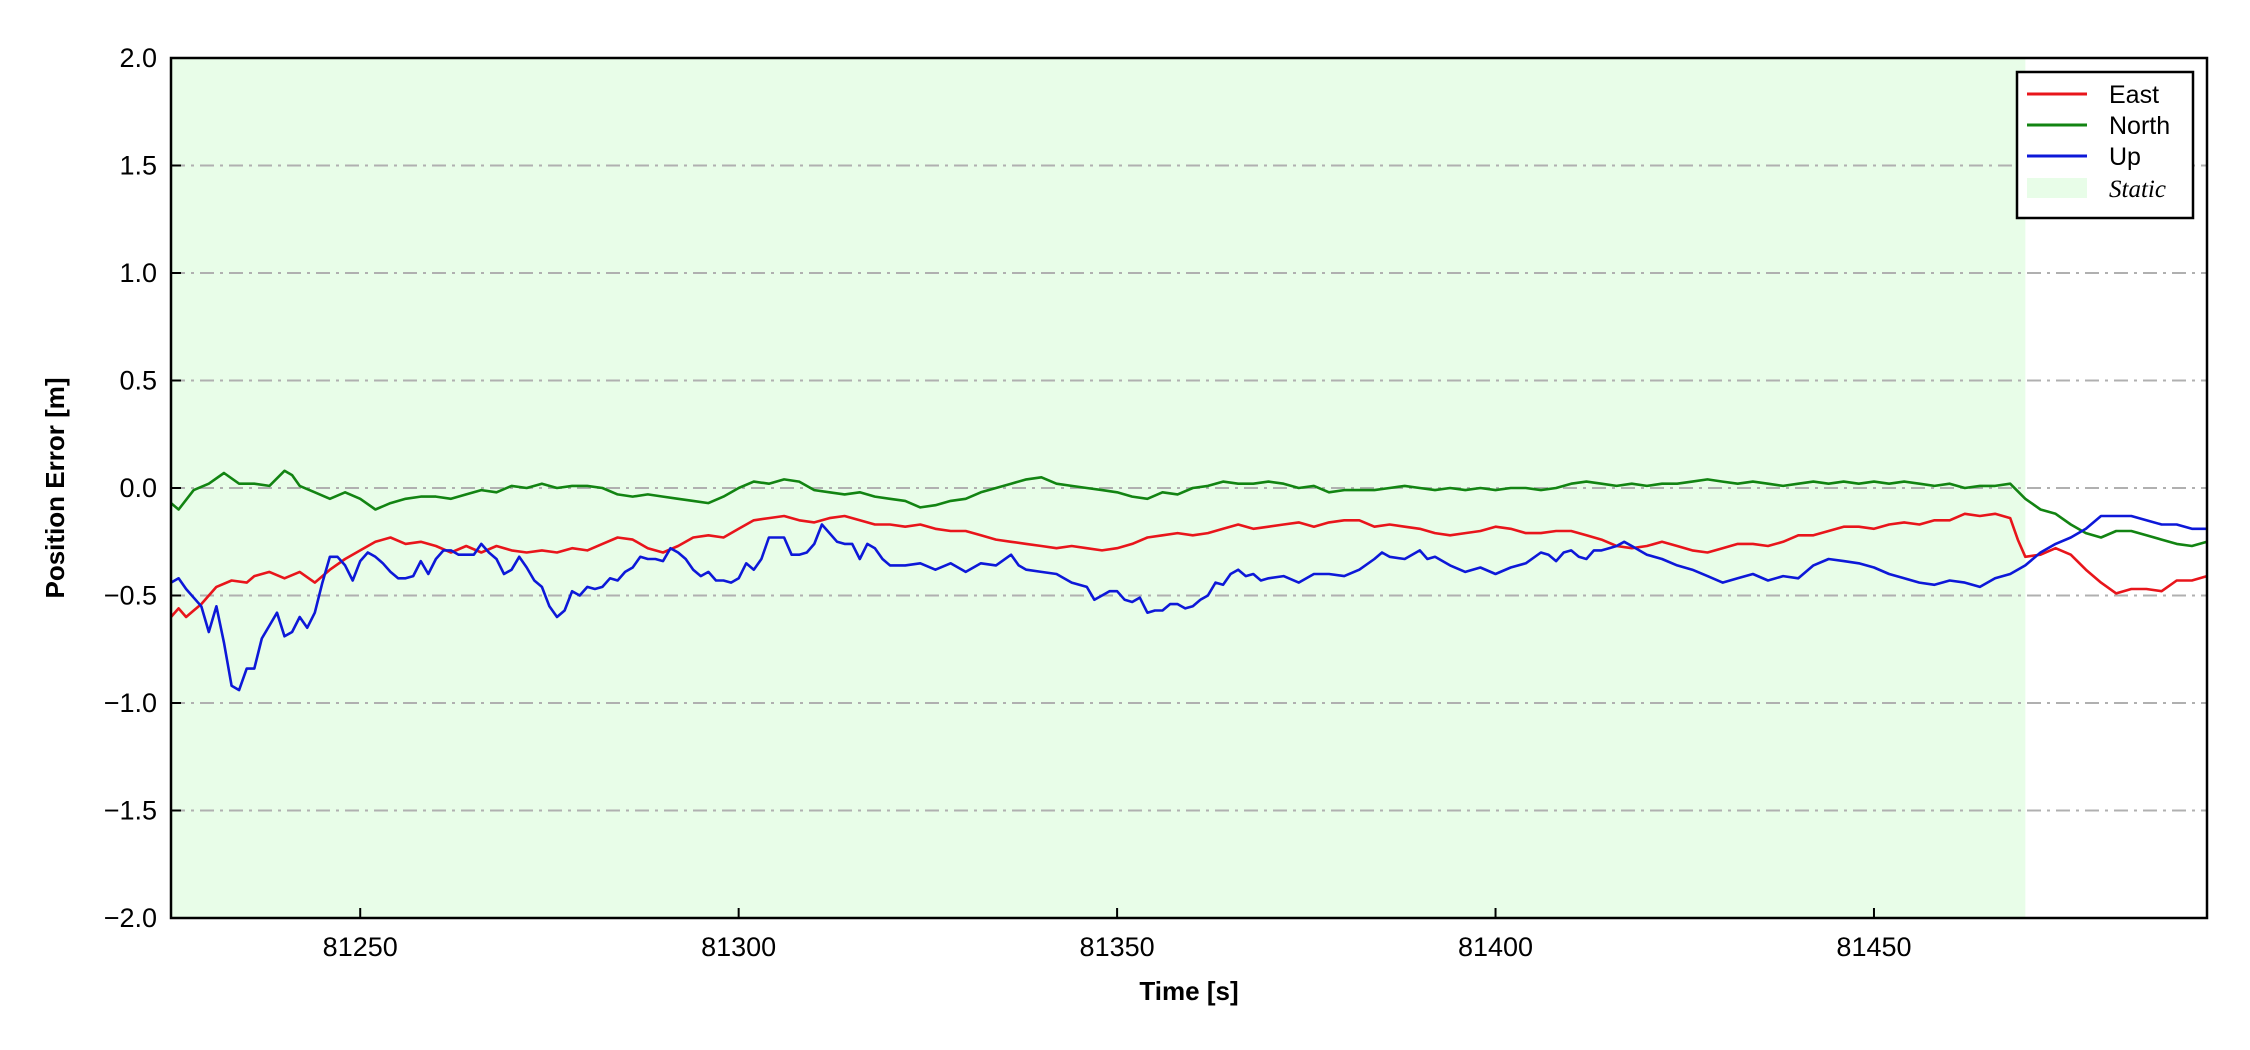 The height and width of the screenshot is (1050, 2250). What do you see at coordinates (1188, 991) in the screenshot?
I see `x-axis-title: Time [s]` at bounding box center [1188, 991].